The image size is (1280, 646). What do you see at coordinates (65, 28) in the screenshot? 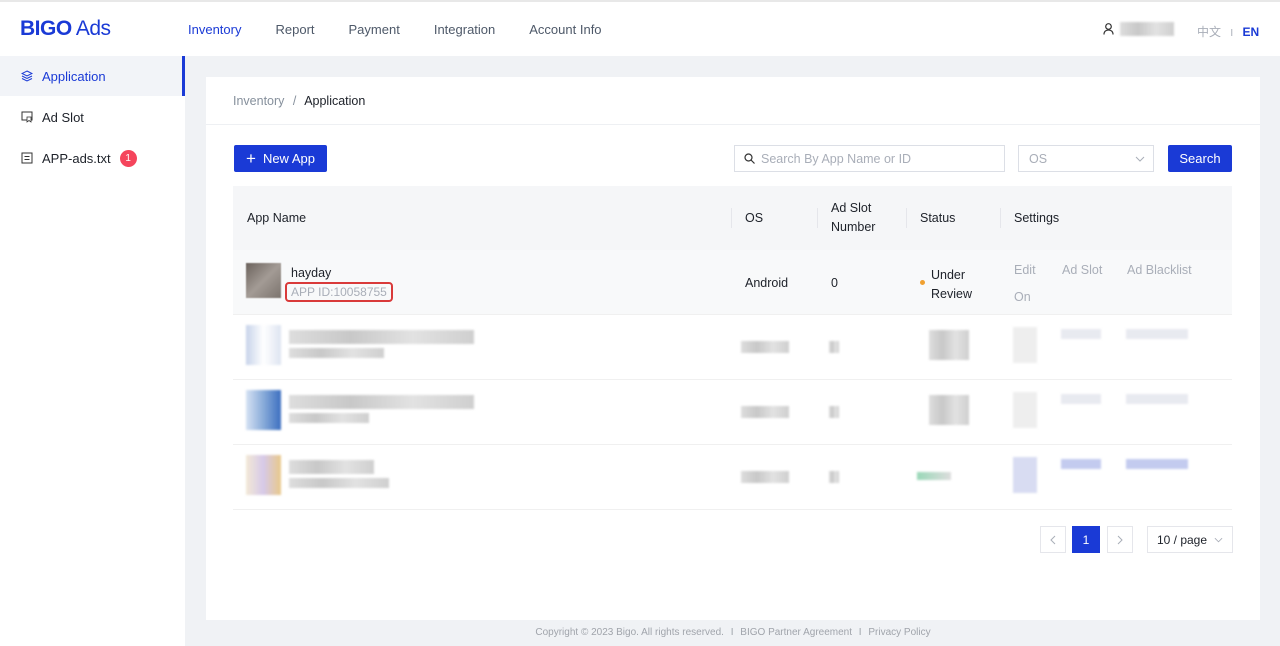
I see `bigo-ads-logo: BIGO Ads` at bounding box center [65, 28].